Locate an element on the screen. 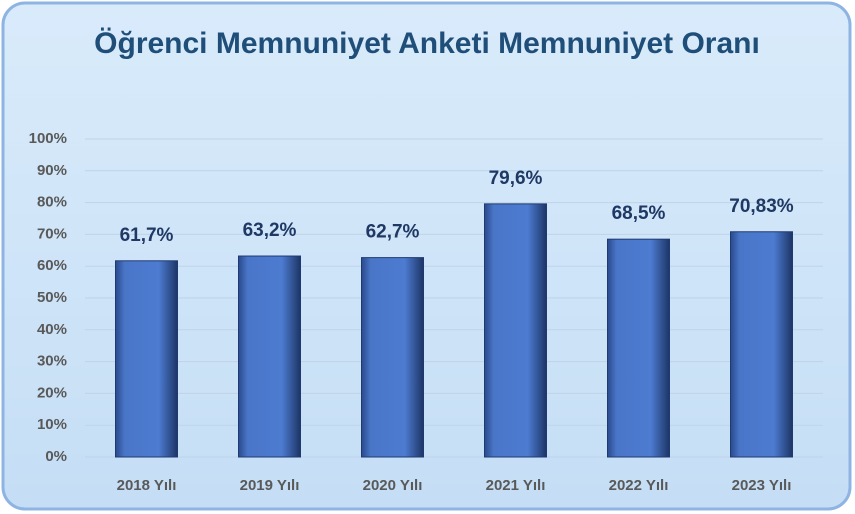 The image size is (855, 514). y-tick-label: 60% is located at coordinates (52, 265).